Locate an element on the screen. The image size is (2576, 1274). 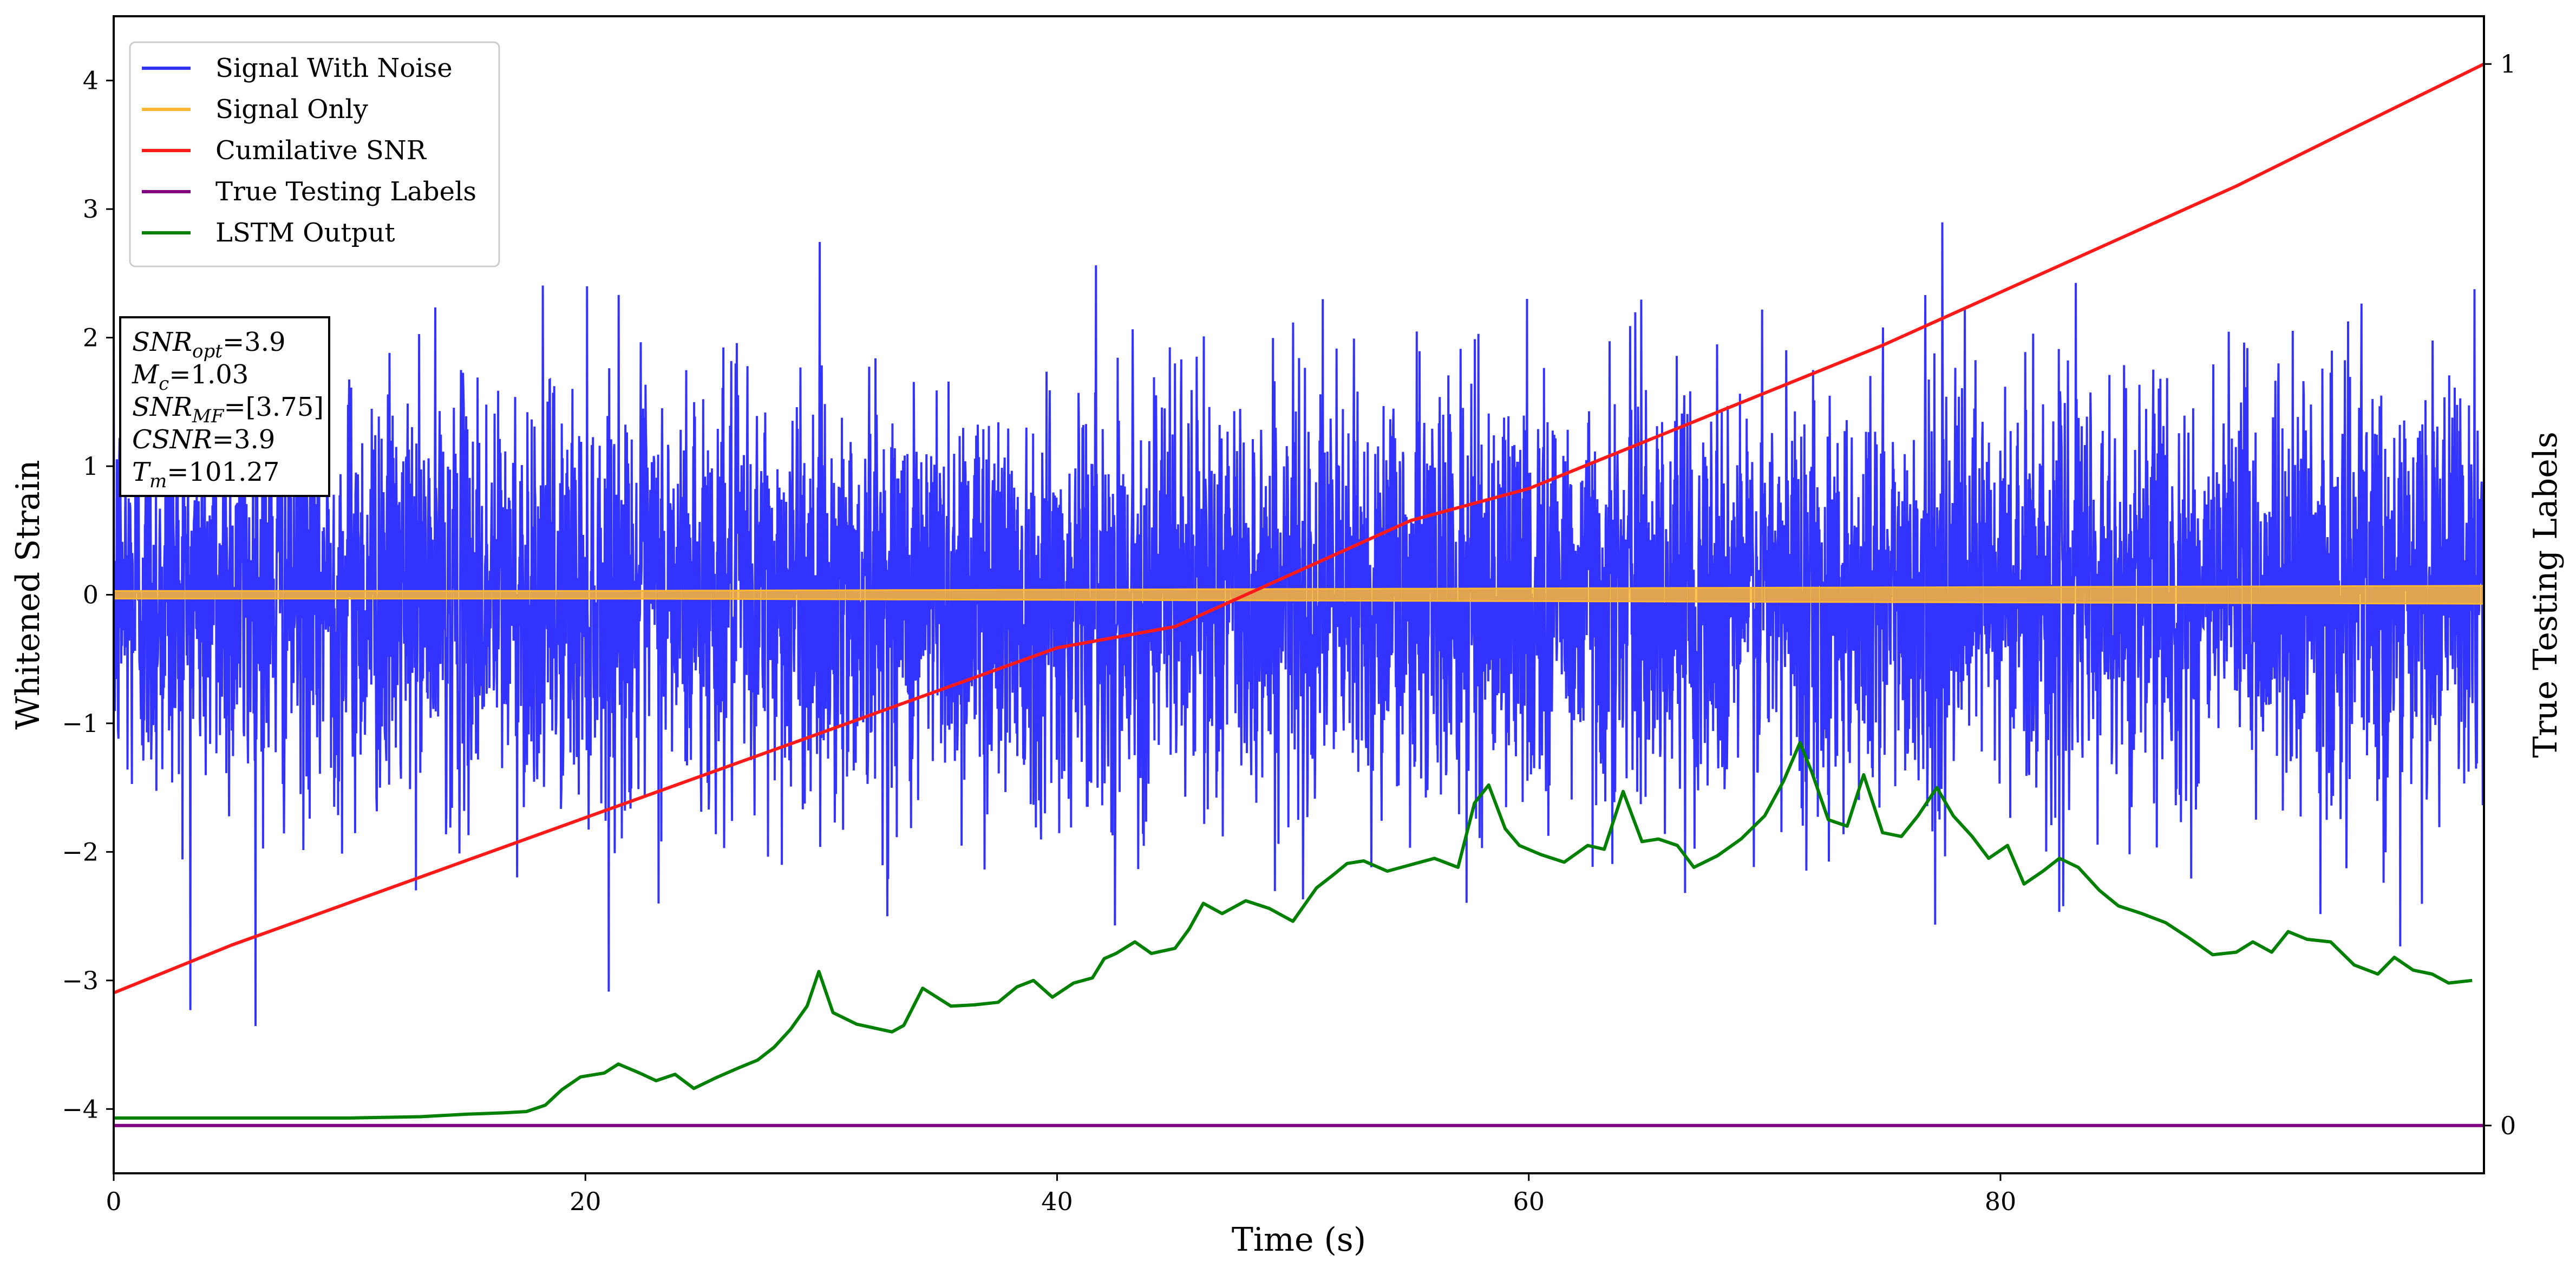
legend-label: Cumilative SNR is located at coordinates (321, 150).